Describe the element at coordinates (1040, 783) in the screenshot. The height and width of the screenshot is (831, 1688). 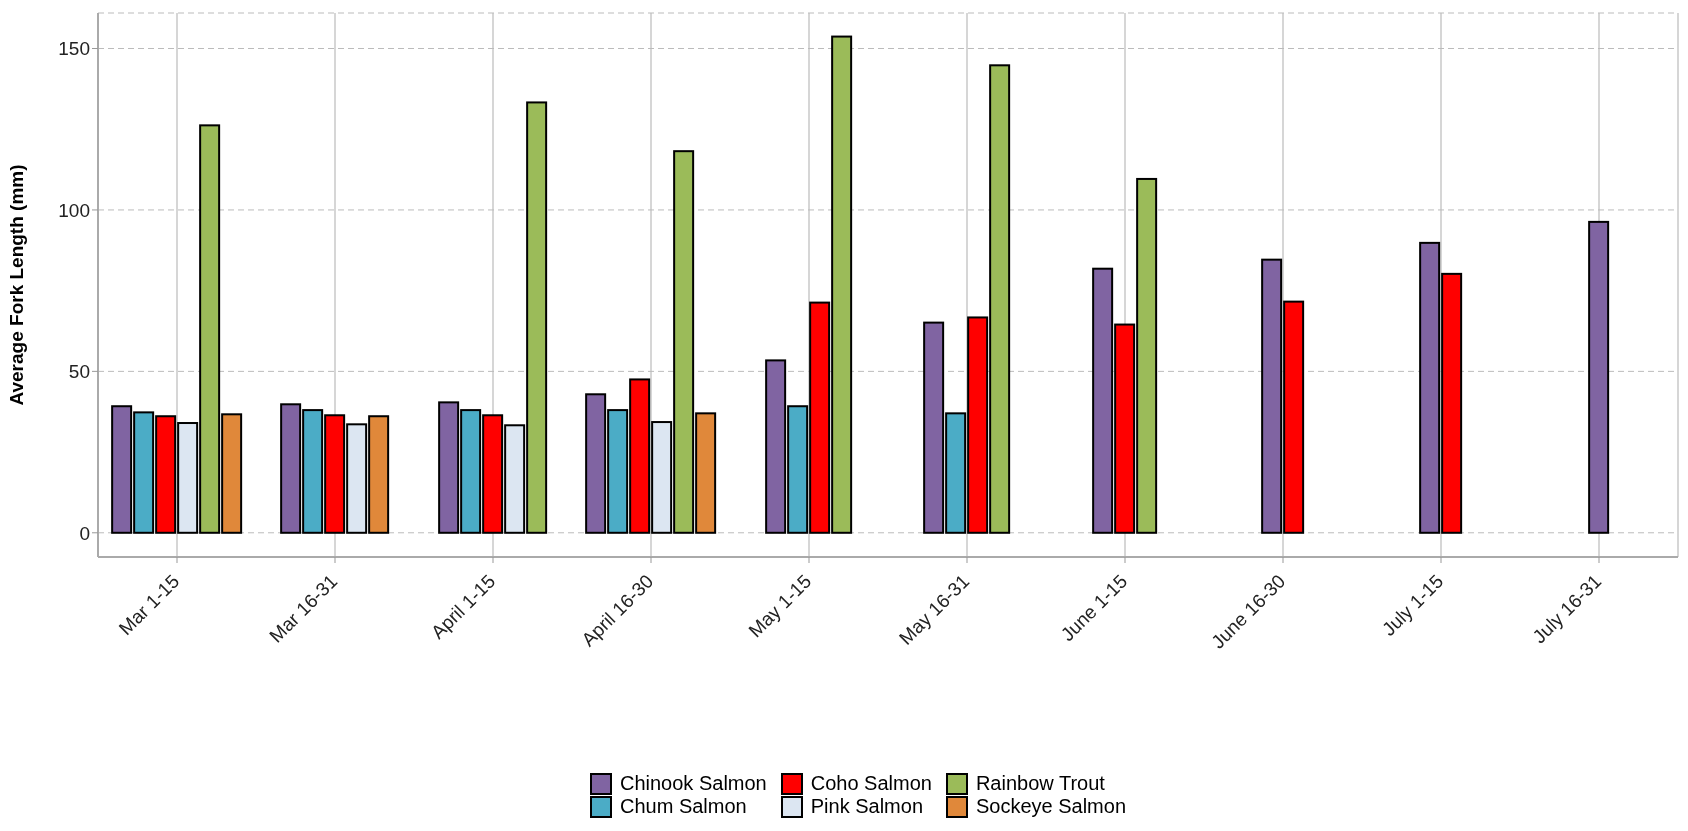
I see `legend-label: Rainbow Trout` at that location.